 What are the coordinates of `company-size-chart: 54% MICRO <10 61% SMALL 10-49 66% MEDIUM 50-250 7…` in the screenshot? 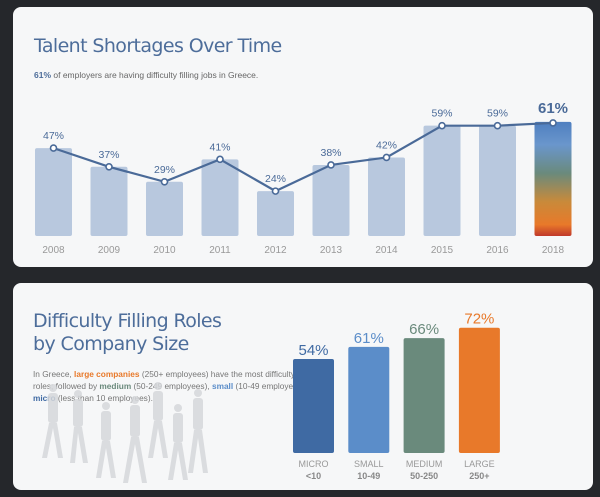 It's located at (396, 396).